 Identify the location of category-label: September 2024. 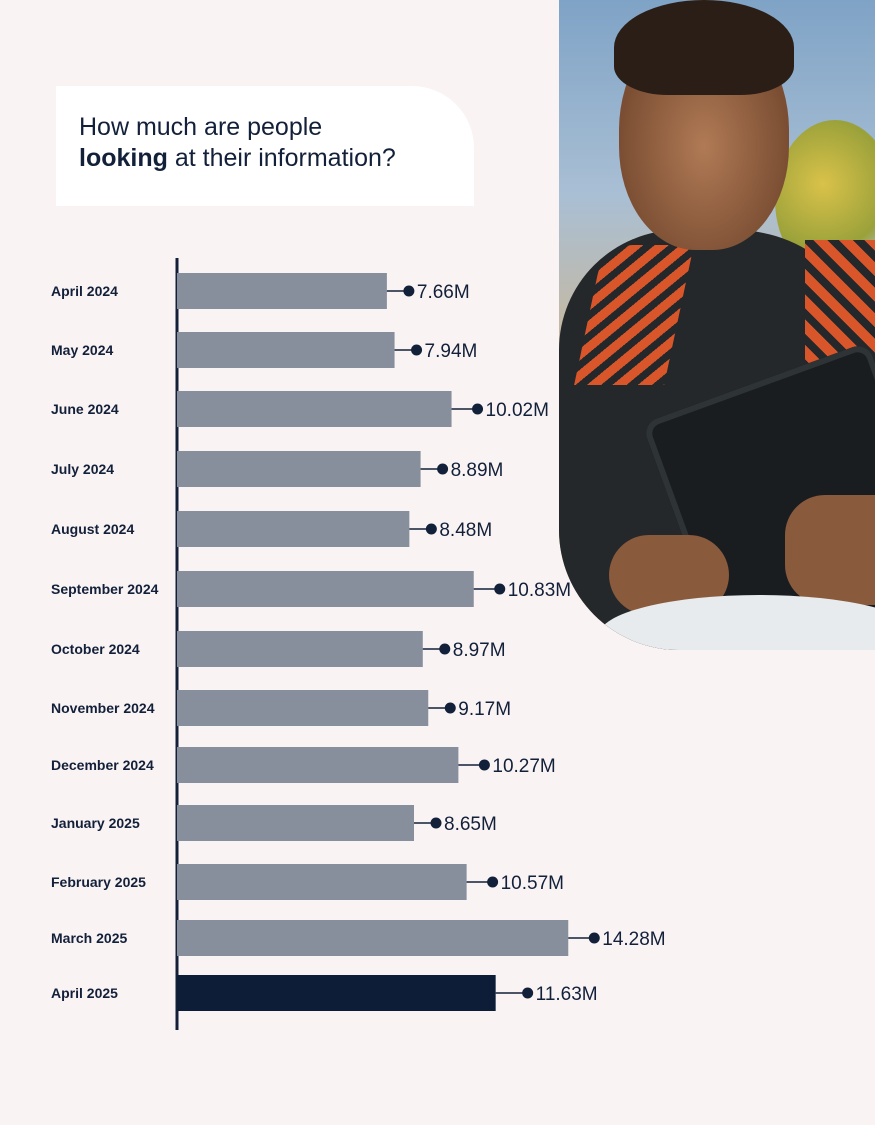
(105, 589).